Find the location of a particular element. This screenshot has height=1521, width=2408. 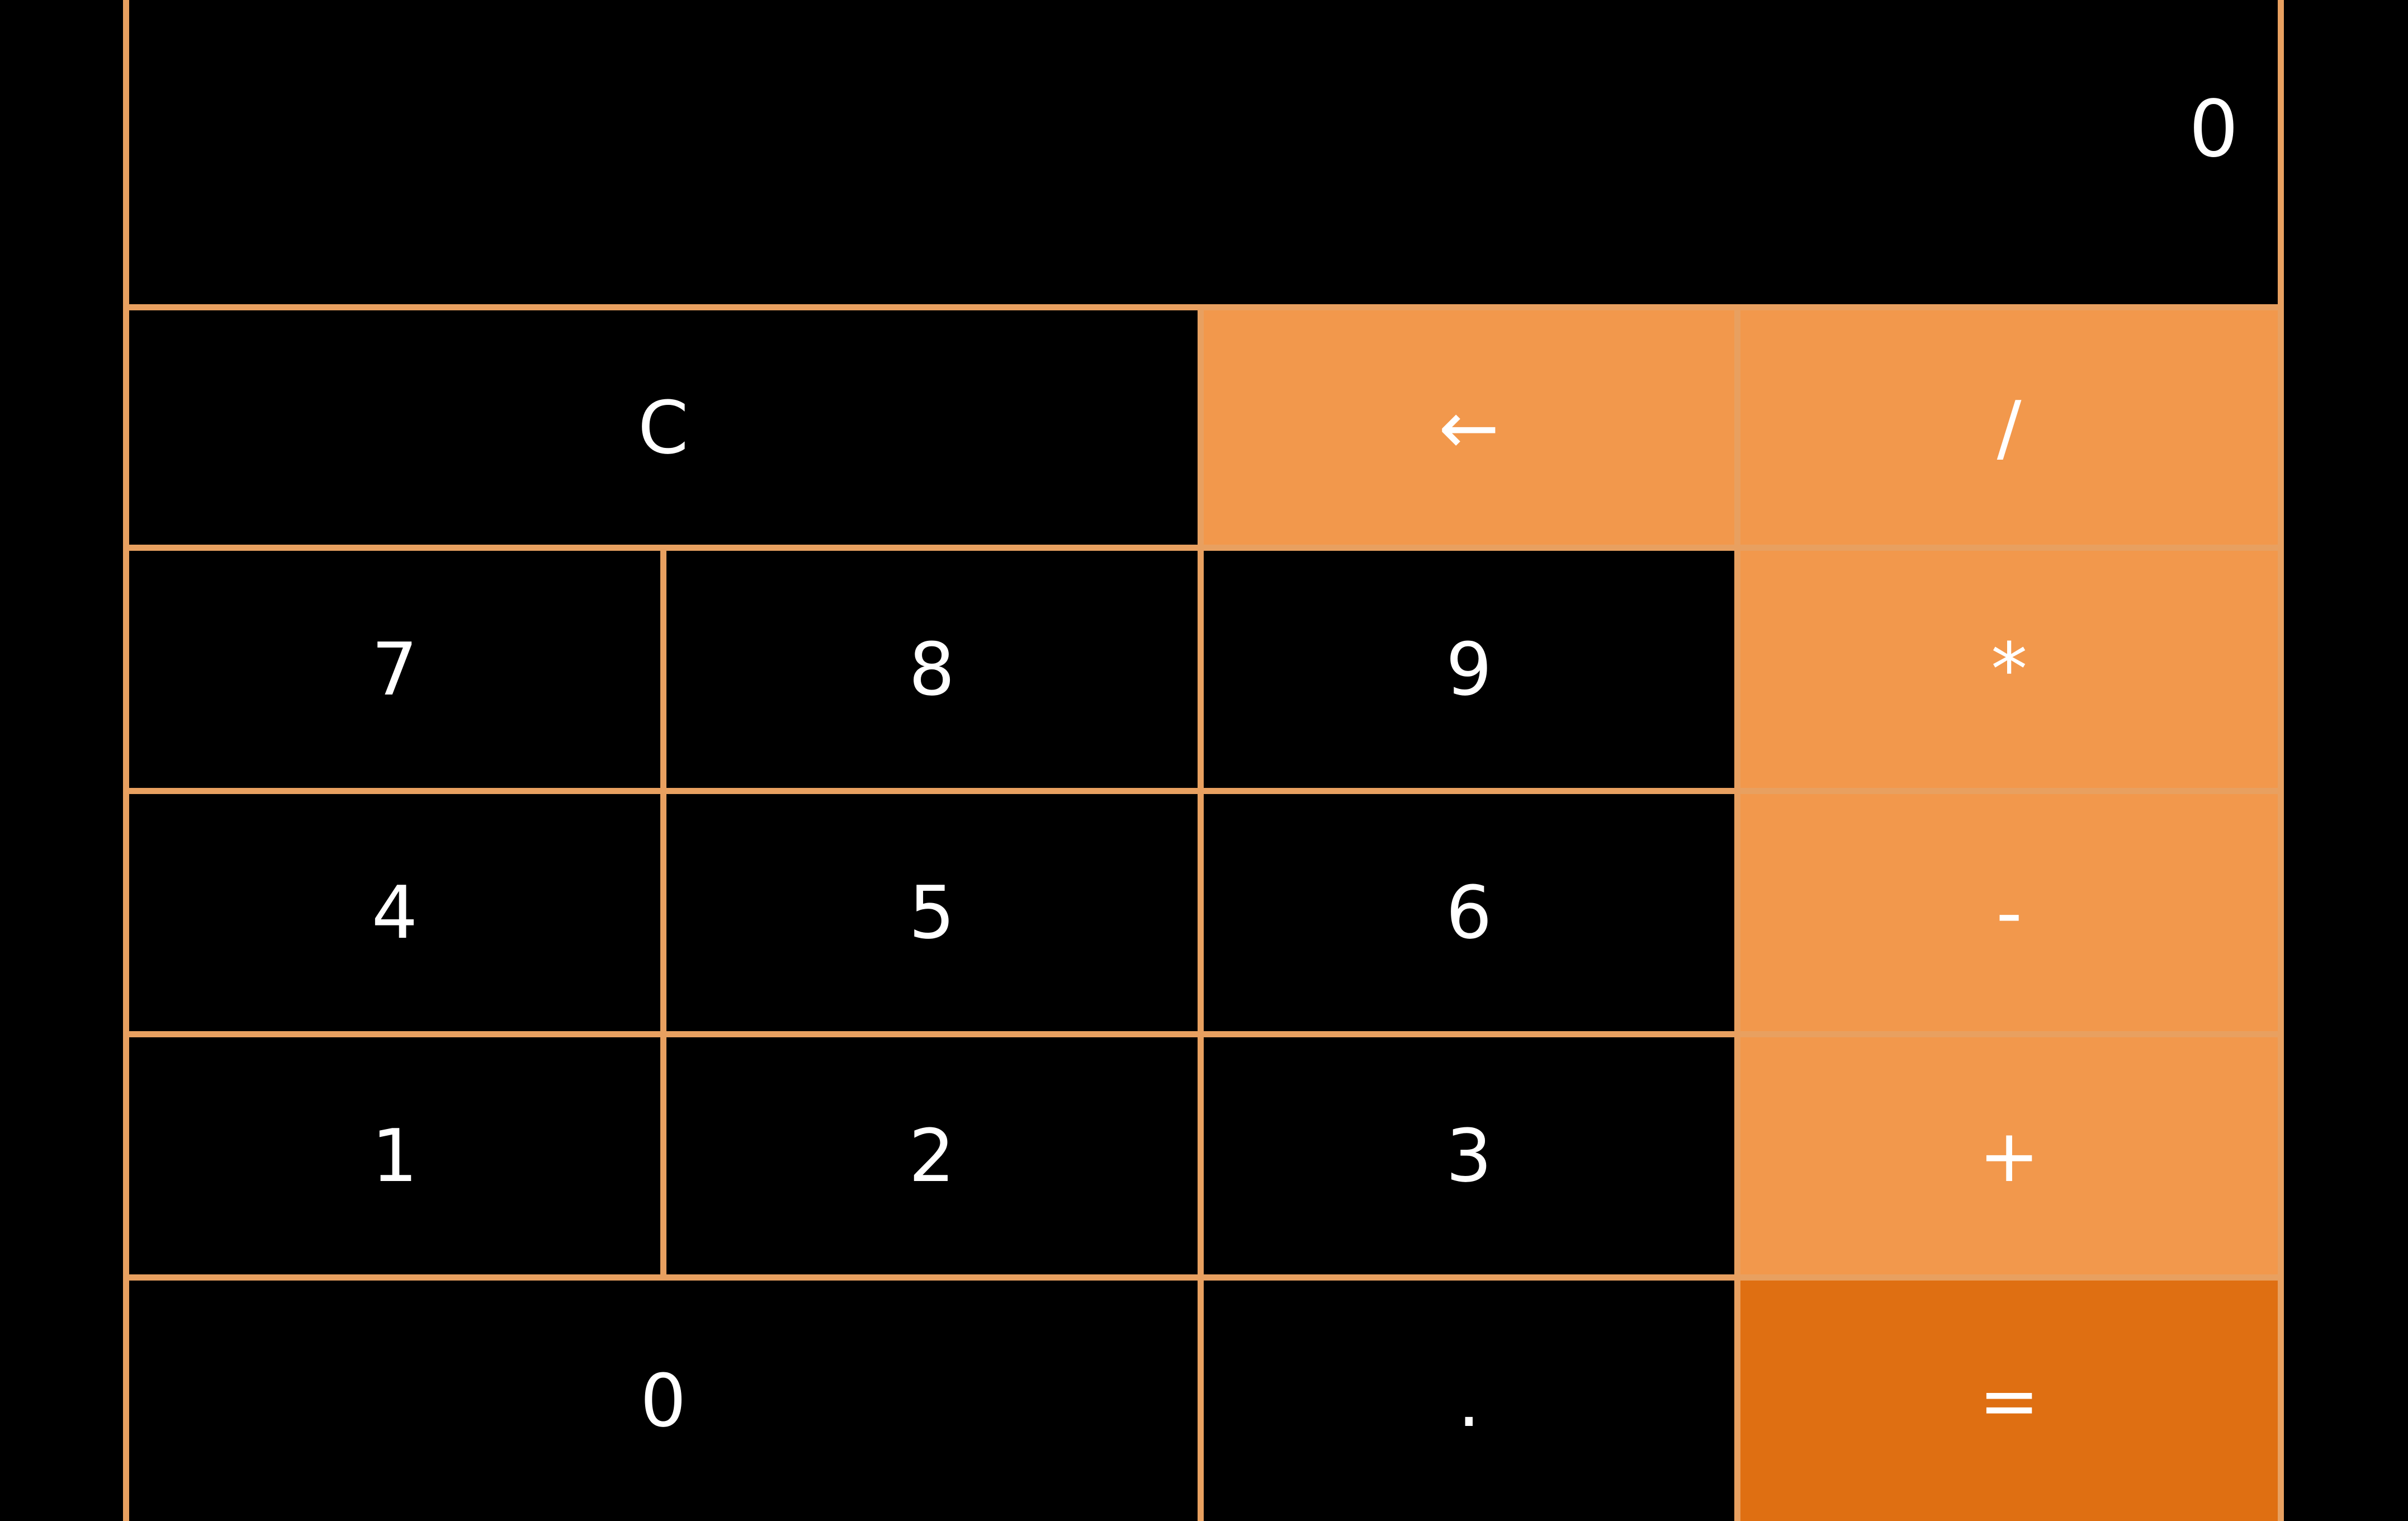

equals-button: = is located at coordinates (2009, 1401).